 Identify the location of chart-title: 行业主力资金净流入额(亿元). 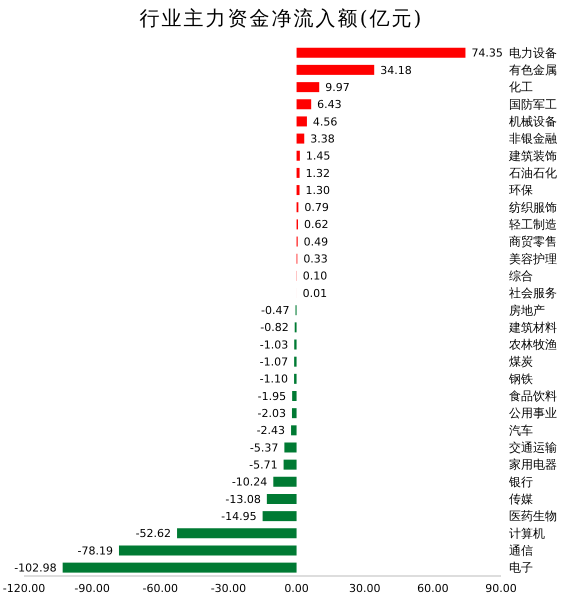
(281, 18).